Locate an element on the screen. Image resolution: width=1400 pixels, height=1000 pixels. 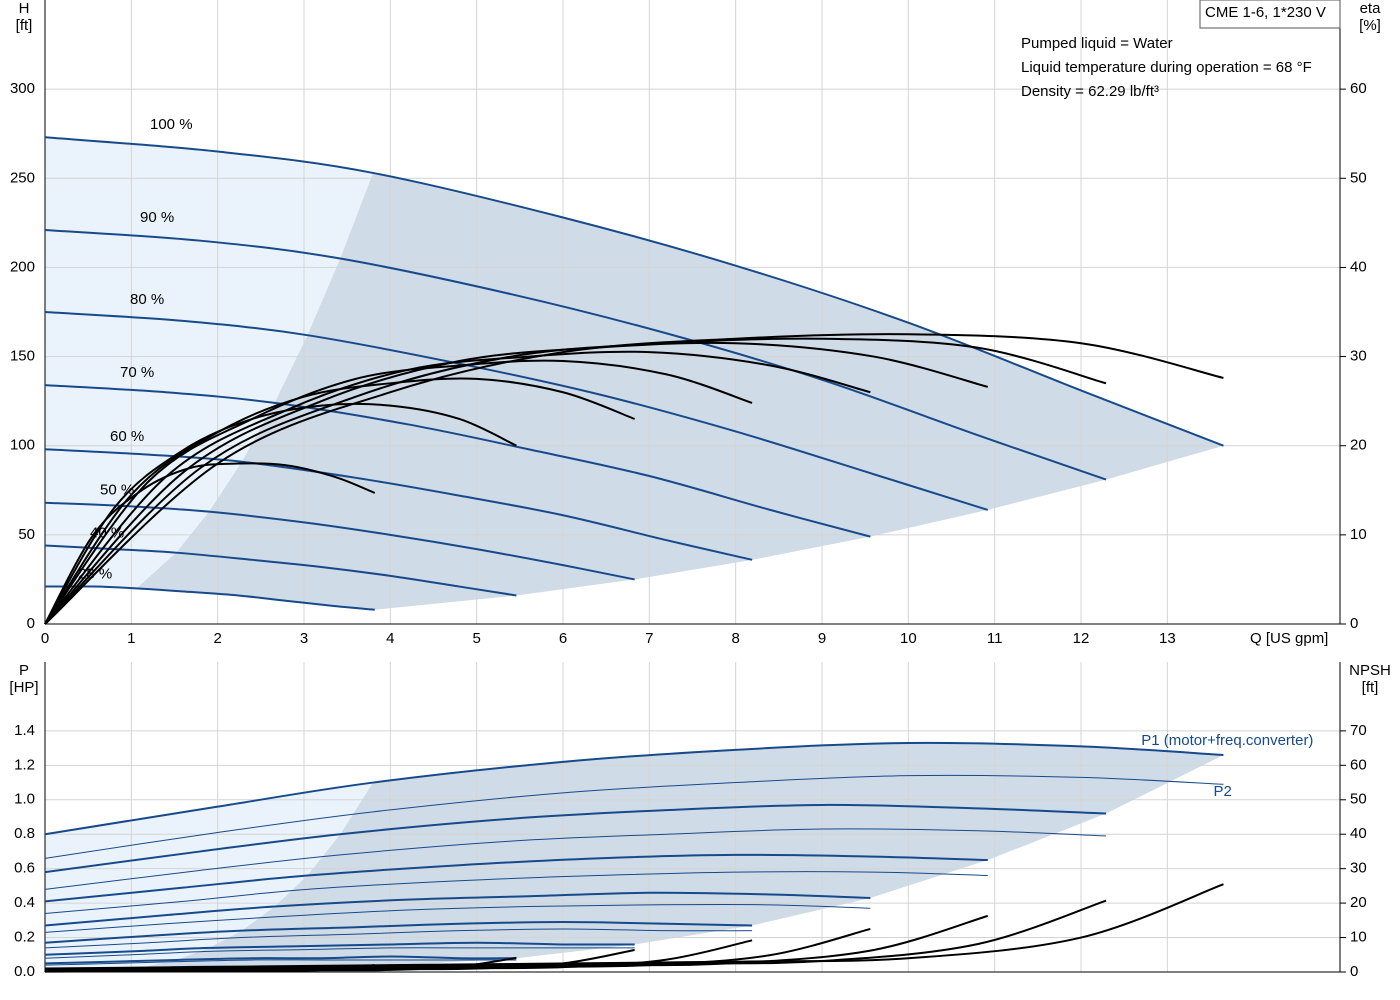
x-tick-label: 5 is located at coordinates (476, 638).